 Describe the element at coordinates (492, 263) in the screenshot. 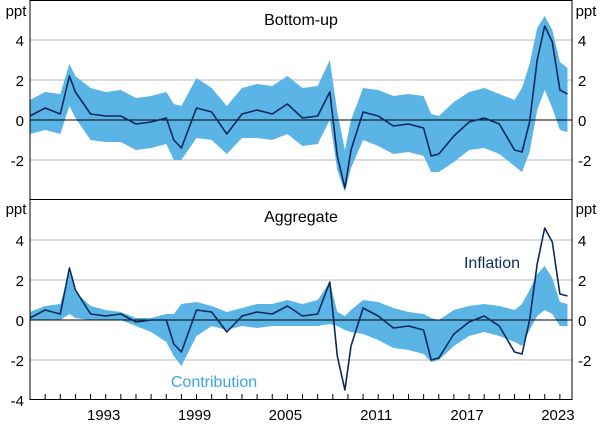

I see `legend-inflation: Inflation` at that location.